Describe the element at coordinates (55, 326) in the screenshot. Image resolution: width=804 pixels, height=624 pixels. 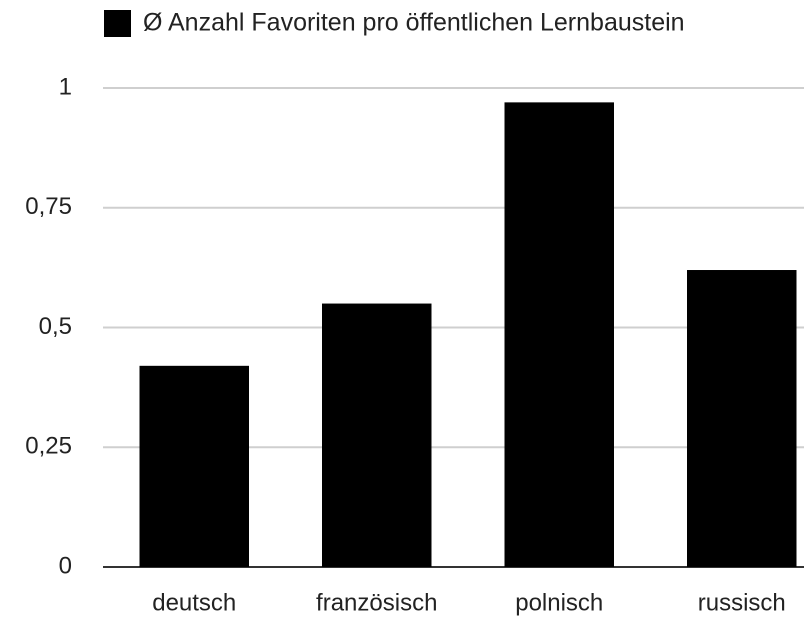
I see `y-tick-label: 0,5` at that location.